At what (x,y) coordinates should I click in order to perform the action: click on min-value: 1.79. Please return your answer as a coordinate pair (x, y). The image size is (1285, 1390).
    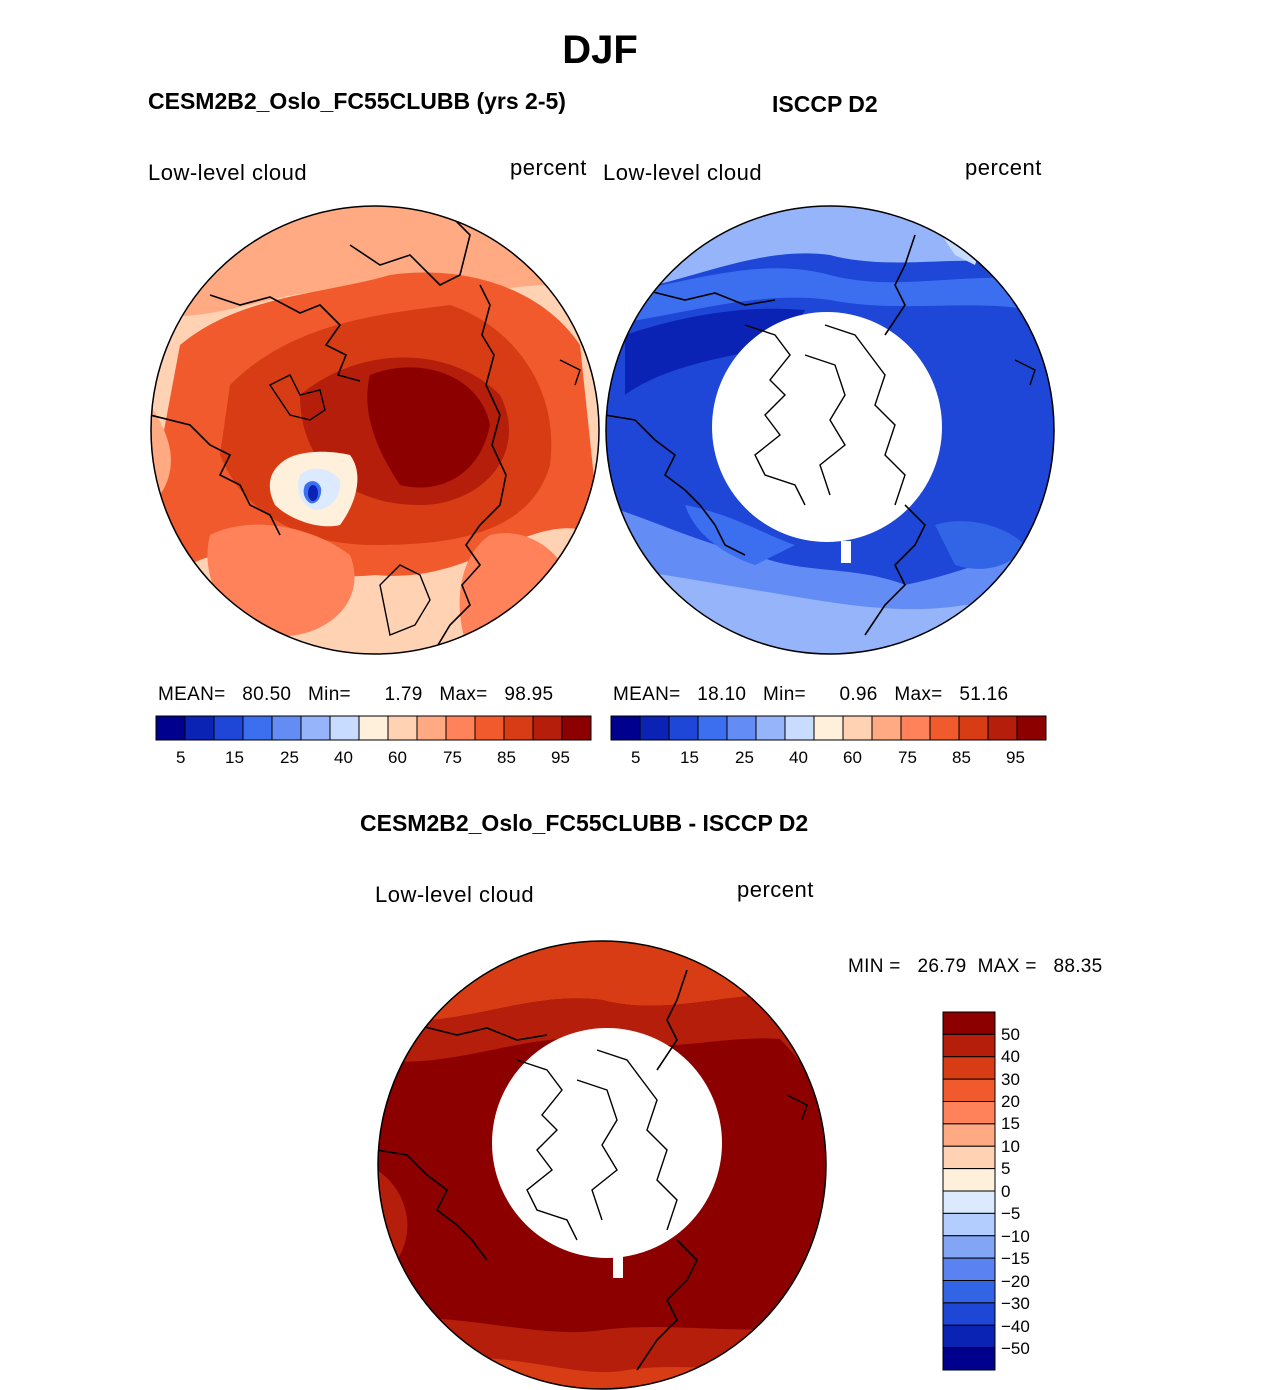
    Looking at the image, I should click on (403, 694).